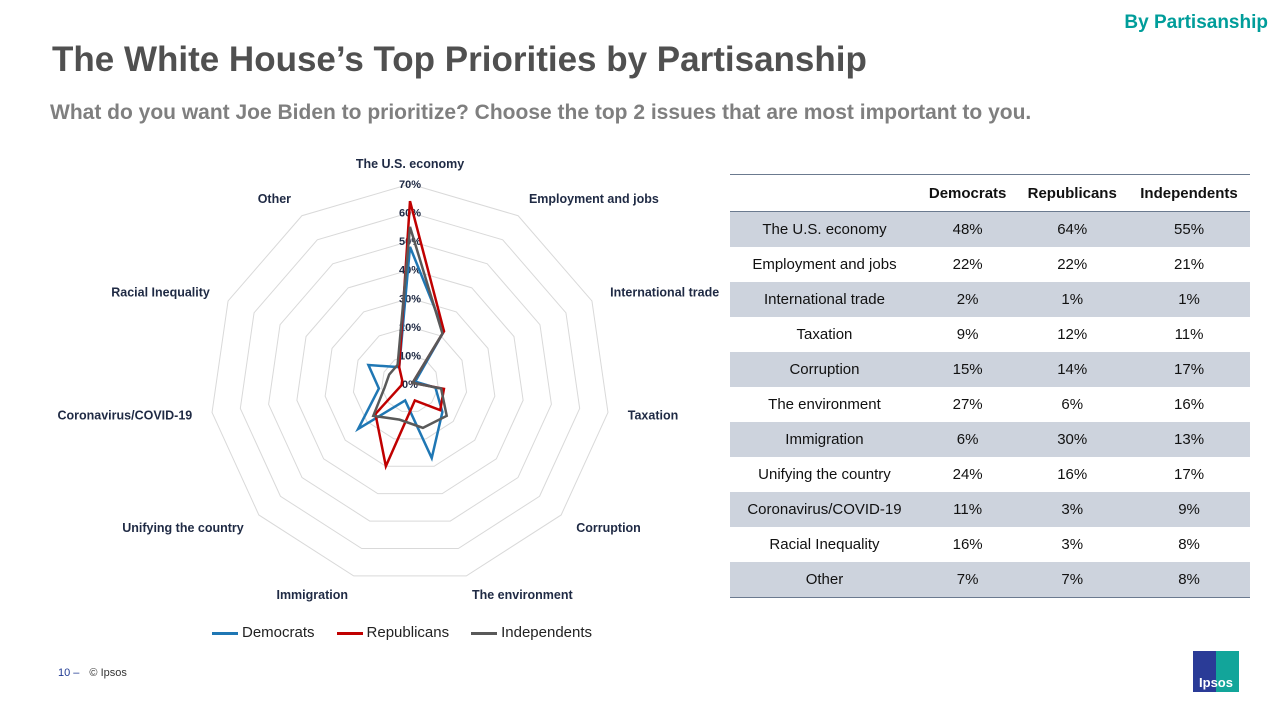 This screenshot has width=1280, height=720. I want to click on chart-legend: Democrats Republicans Independents, so click(402, 632).